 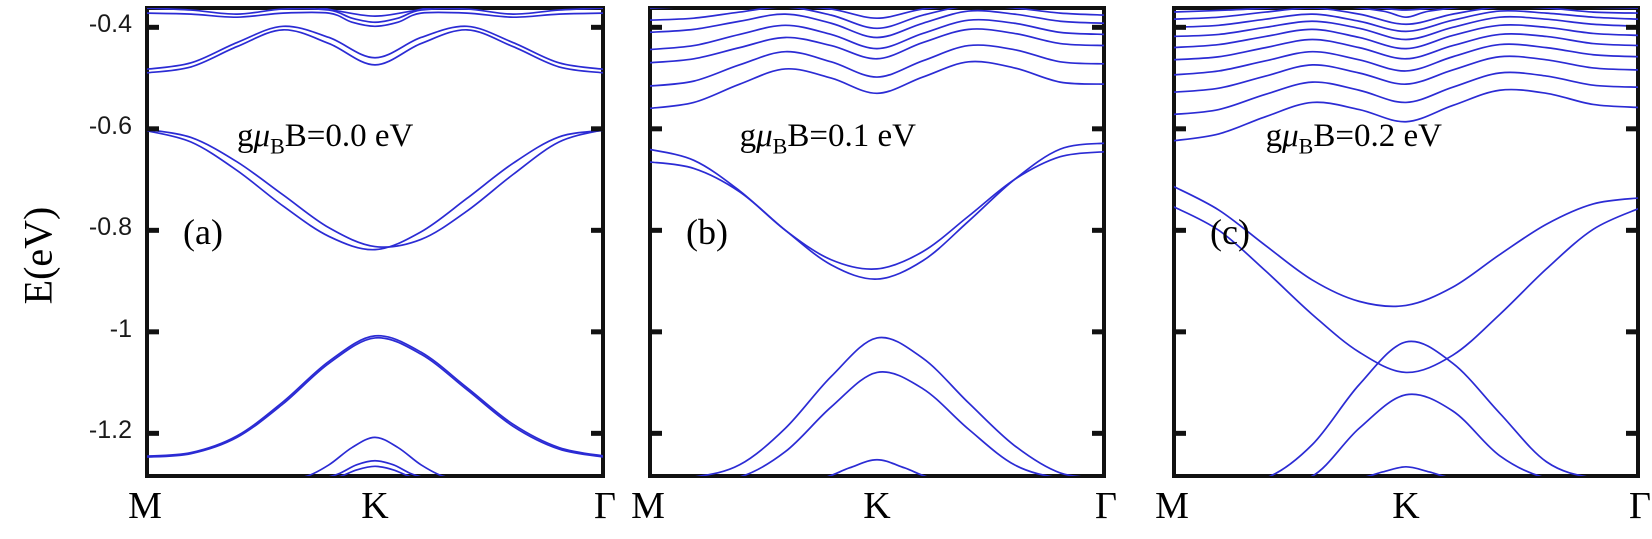 What do you see at coordinates (1274, 135) in the screenshot?
I see `annot-g-c: g` at bounding box center [1274, 135].